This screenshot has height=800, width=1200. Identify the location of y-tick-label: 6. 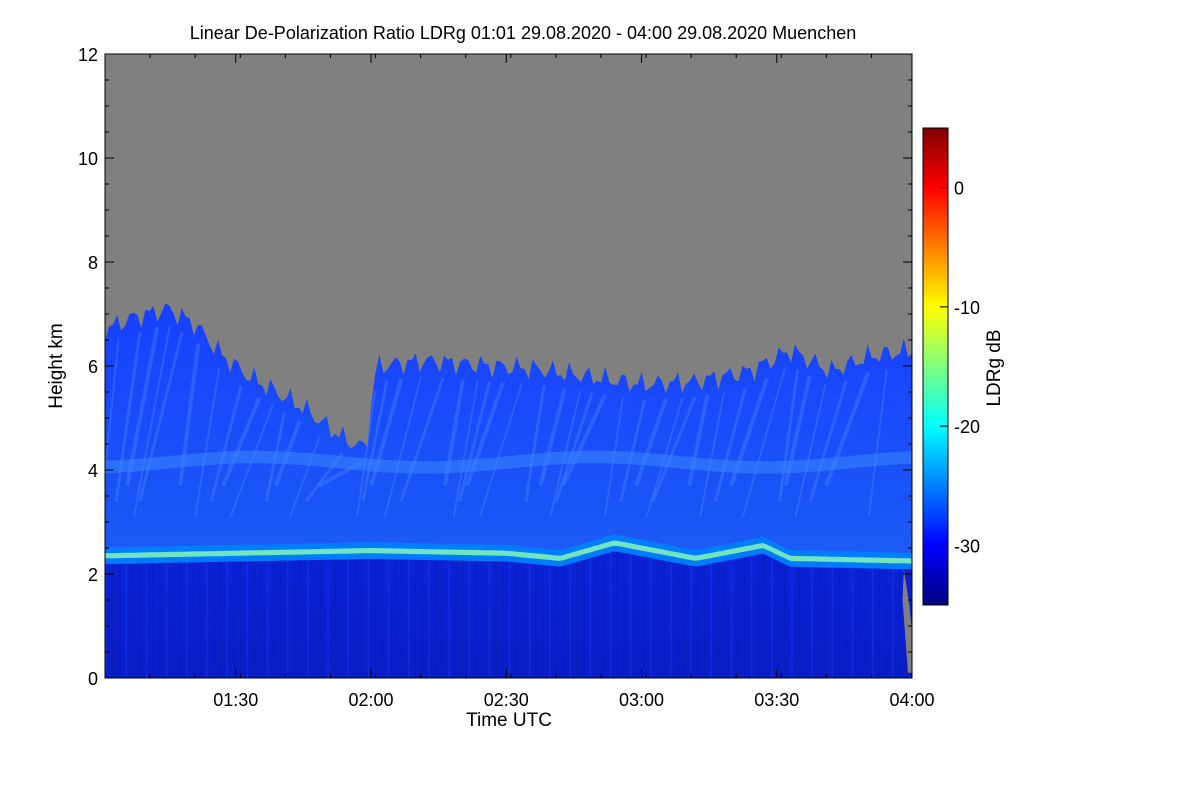
(93, 367).